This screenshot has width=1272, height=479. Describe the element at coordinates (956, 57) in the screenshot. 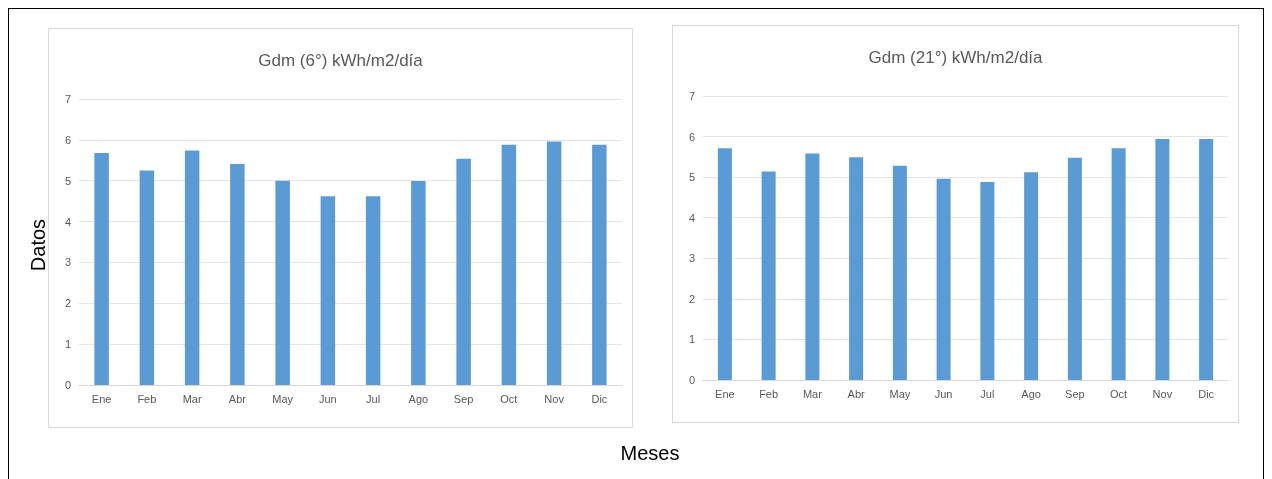

I see `chart-title: Gdm (21°) kWh/m2/día` at that location.